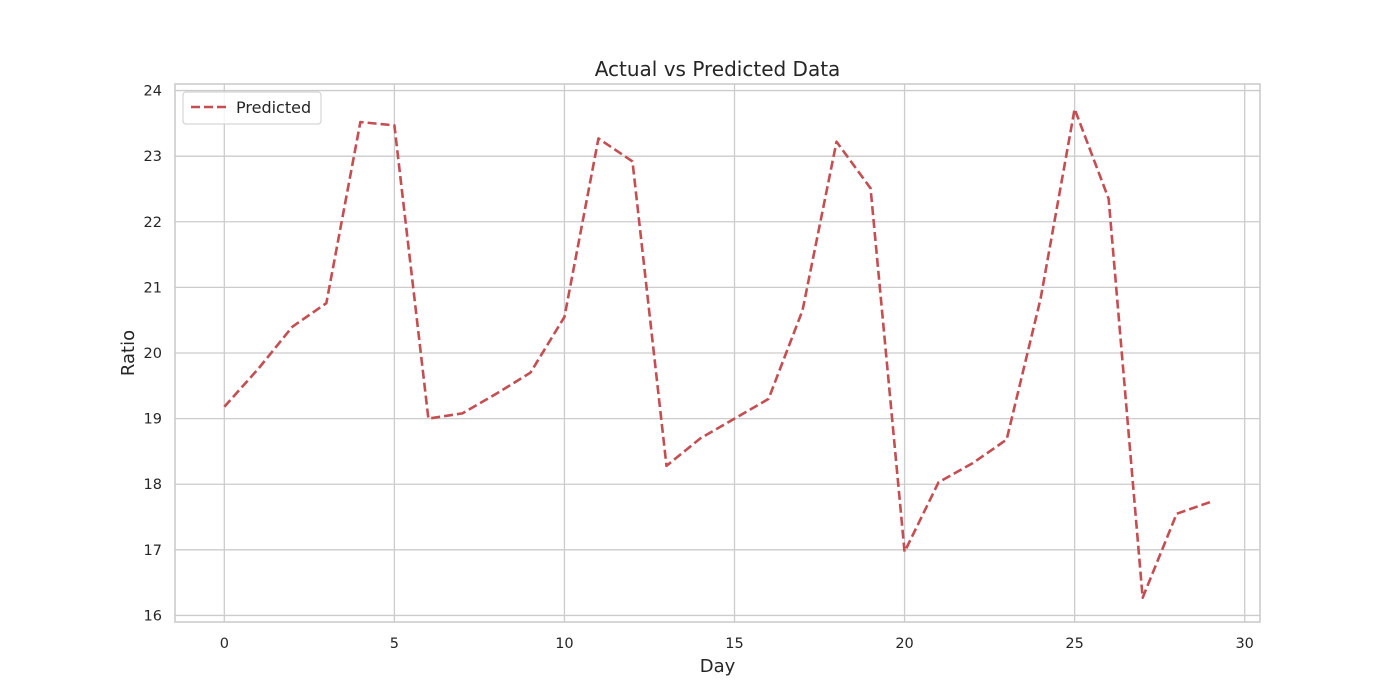  What do you see at coordinates (394, 644) in the screenshot?
I see `x-tick-label: 5` at bounding box center [394, 644].